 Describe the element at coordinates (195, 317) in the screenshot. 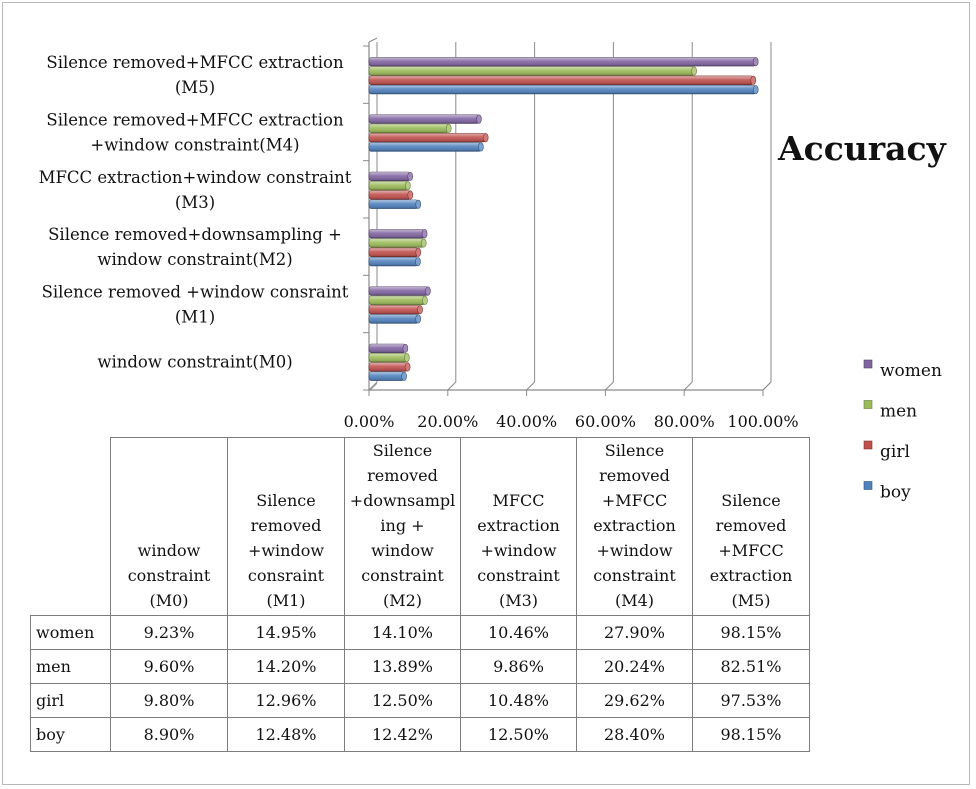

I see `category-label: (M1)` at that location.